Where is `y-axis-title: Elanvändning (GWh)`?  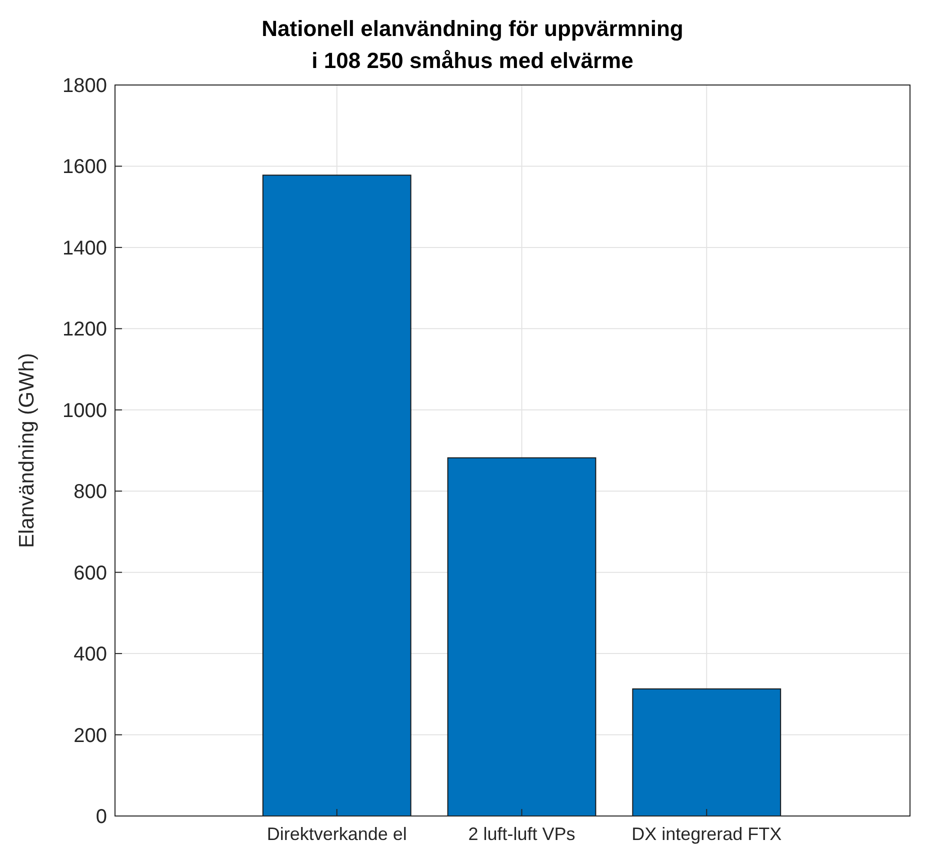
y-axis-title: Elanvändning (GWh) is located at coordinates (26, 450).